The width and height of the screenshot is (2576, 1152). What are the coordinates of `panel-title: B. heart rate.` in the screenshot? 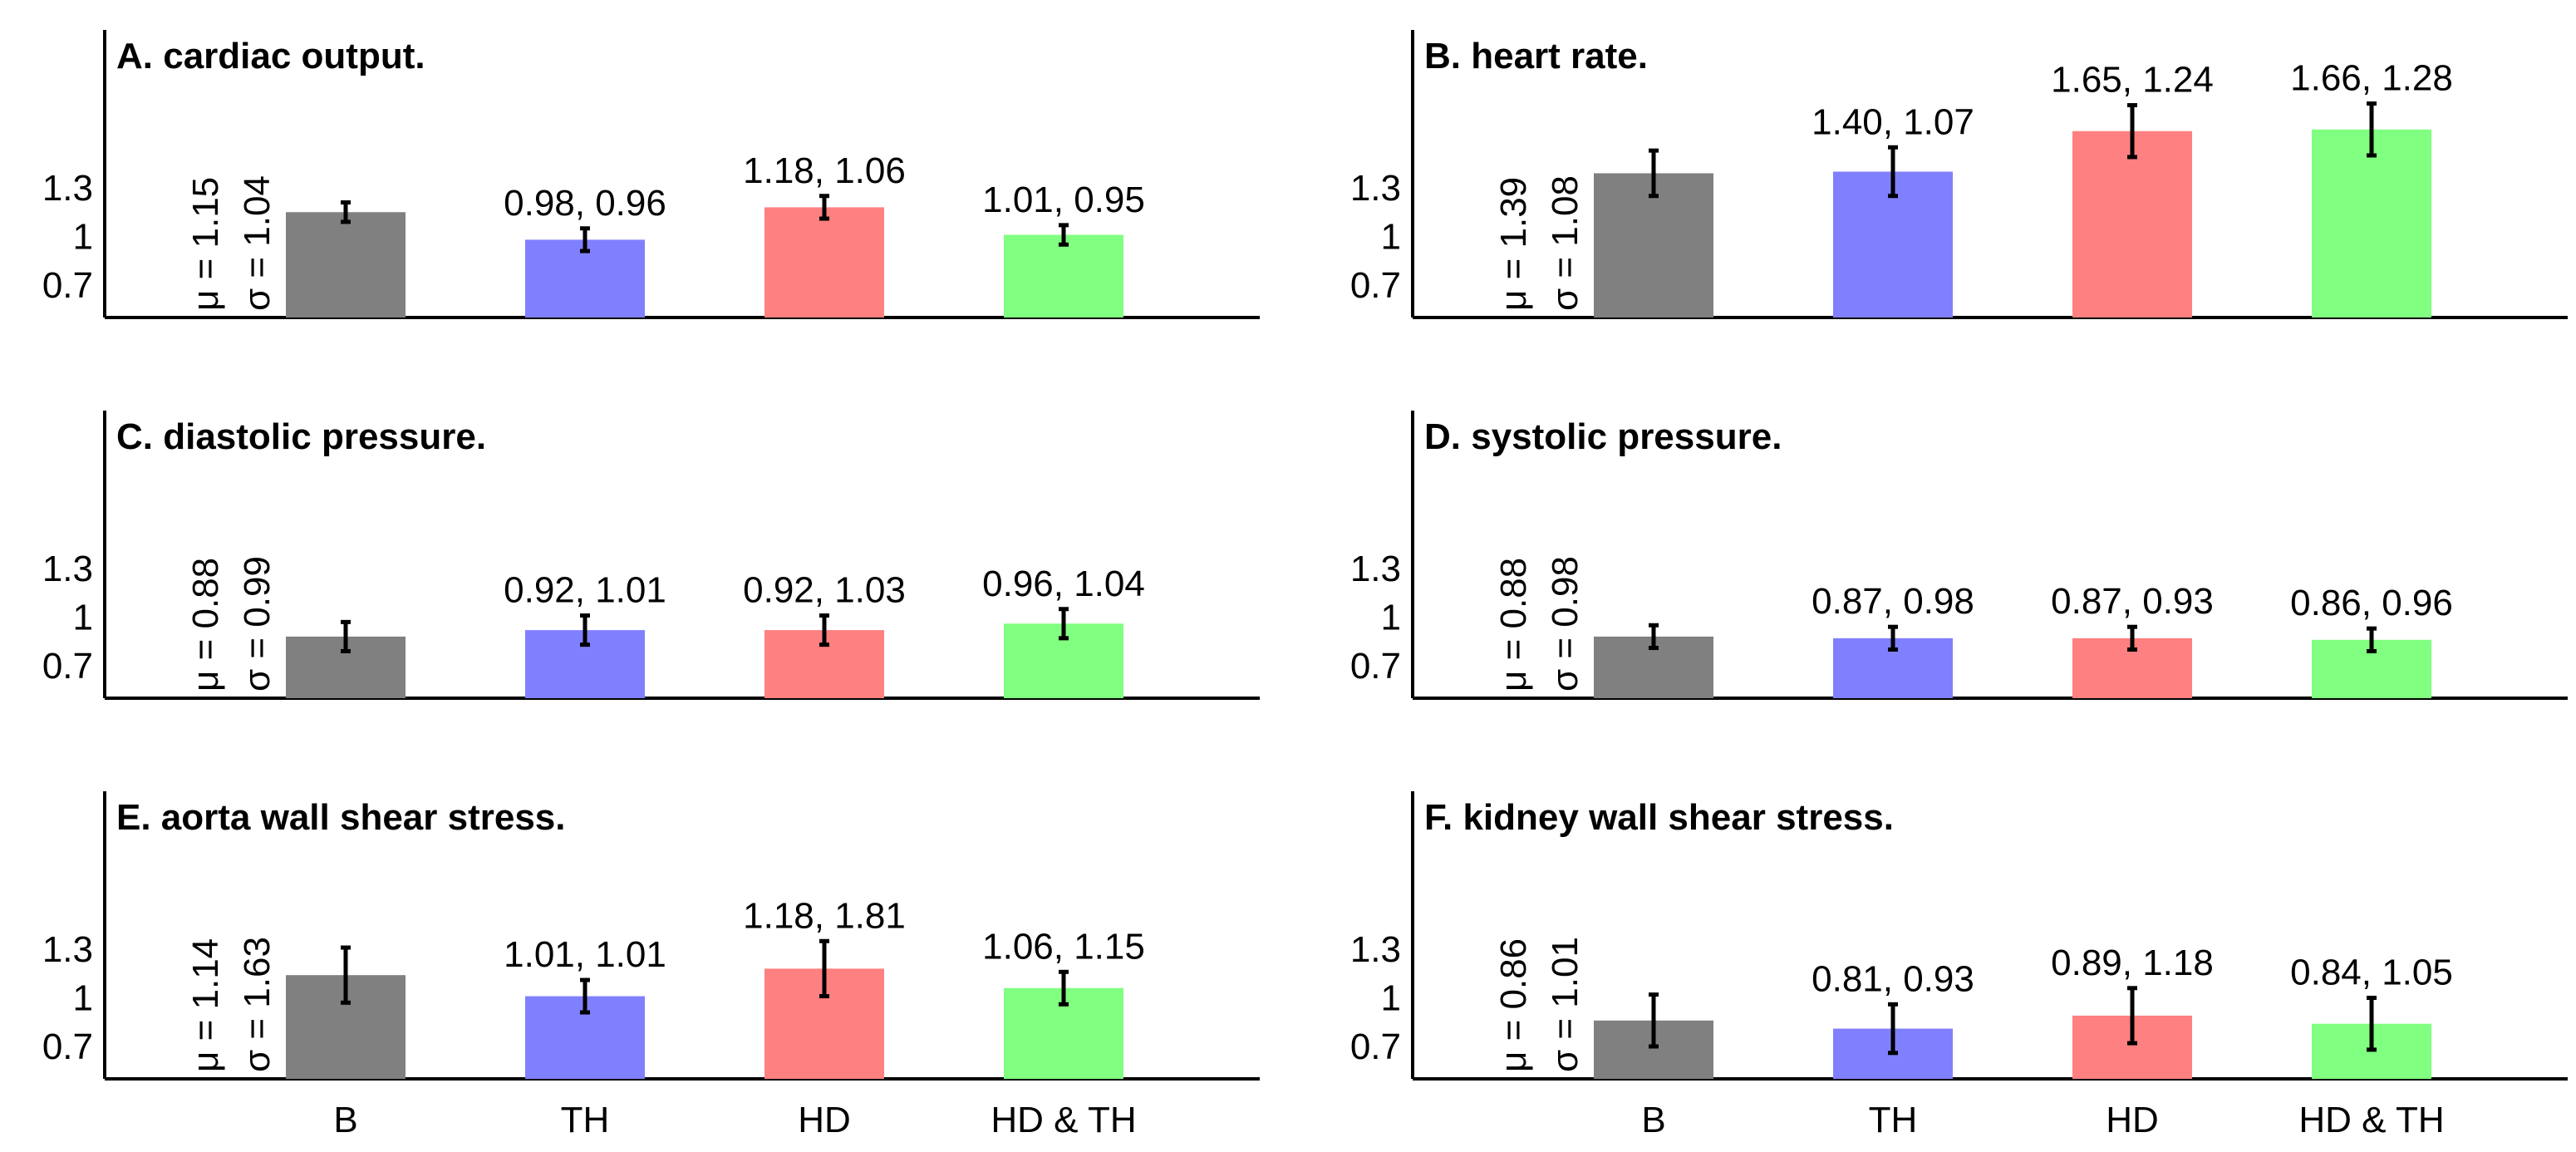 It's located at (1536, 56).